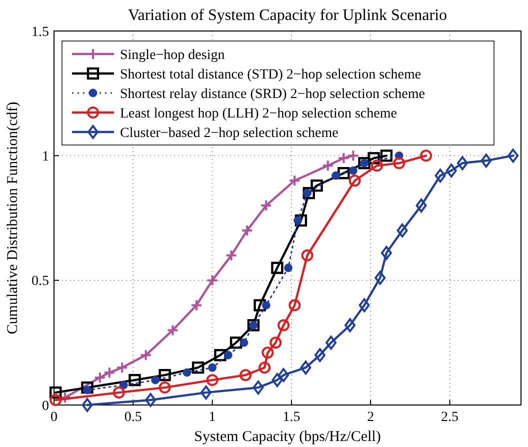 The width and height of the screenshot is (528, 447). I want to click on x-tick-label: 1, so click(212, 417).